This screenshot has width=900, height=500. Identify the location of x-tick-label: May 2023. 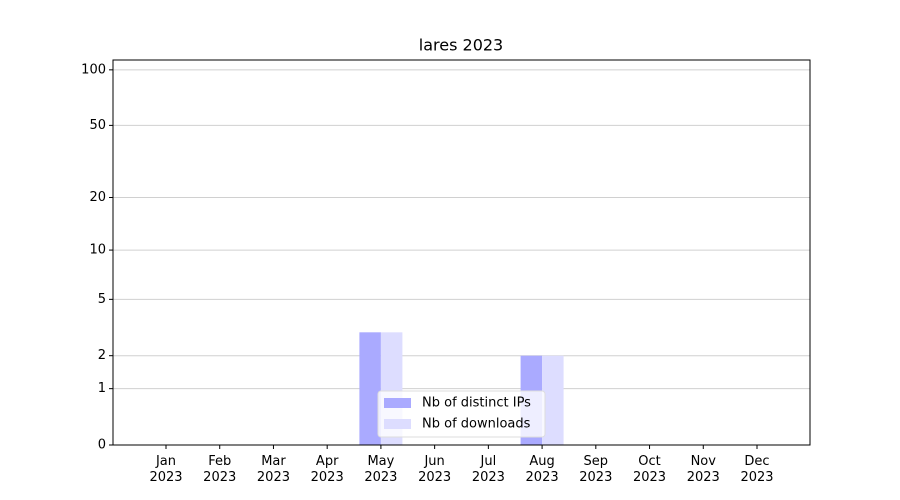
(380, 469).